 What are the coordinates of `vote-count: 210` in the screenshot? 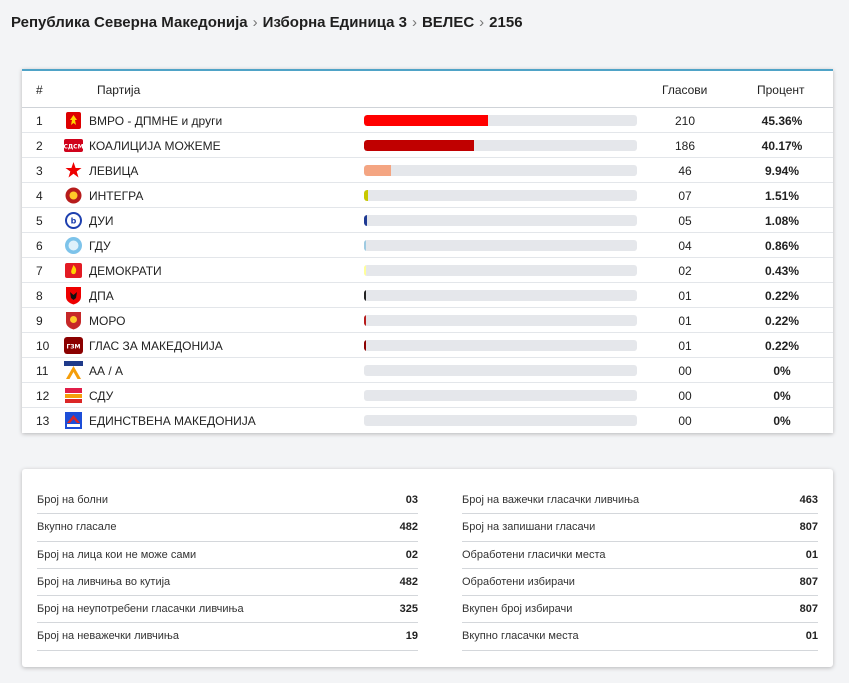 It's located at (685, 121).